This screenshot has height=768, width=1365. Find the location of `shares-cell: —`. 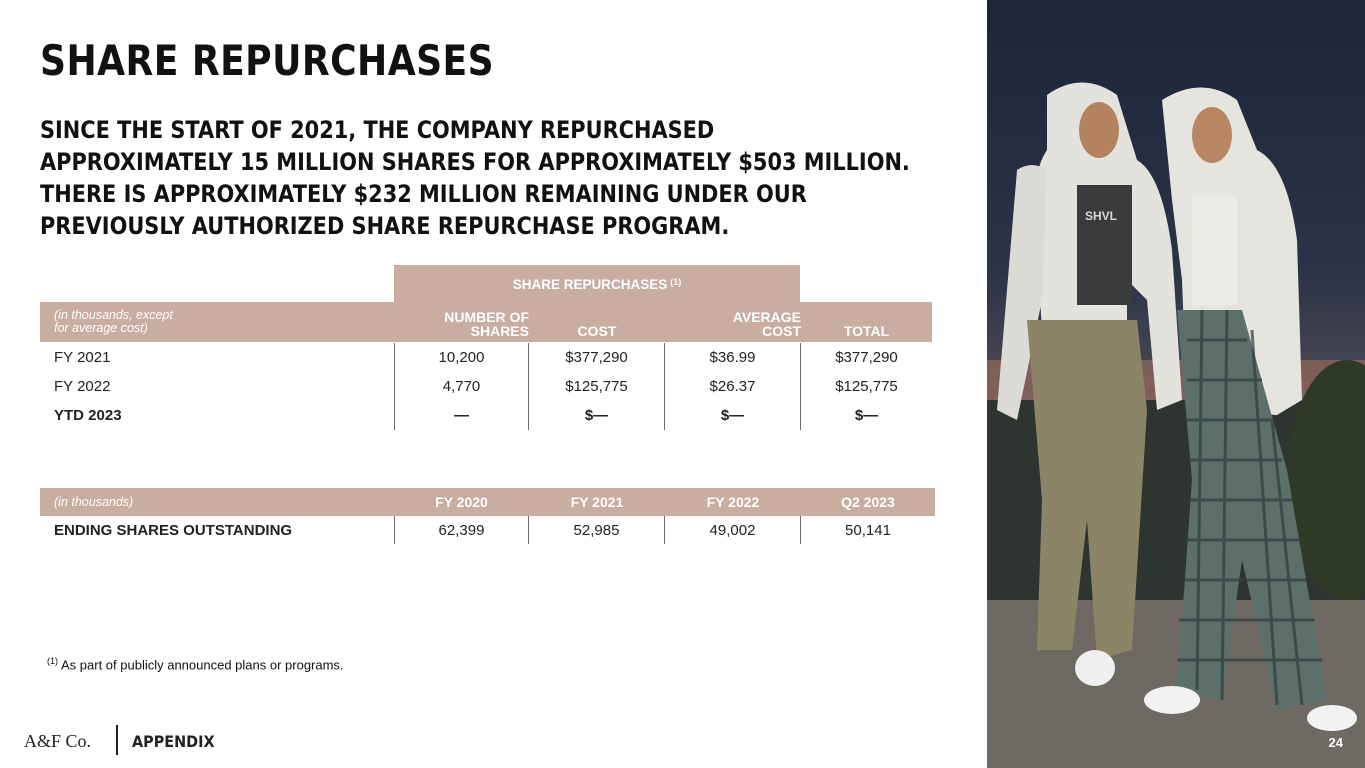

shares-cell: — is located at coordinates (462, 415).